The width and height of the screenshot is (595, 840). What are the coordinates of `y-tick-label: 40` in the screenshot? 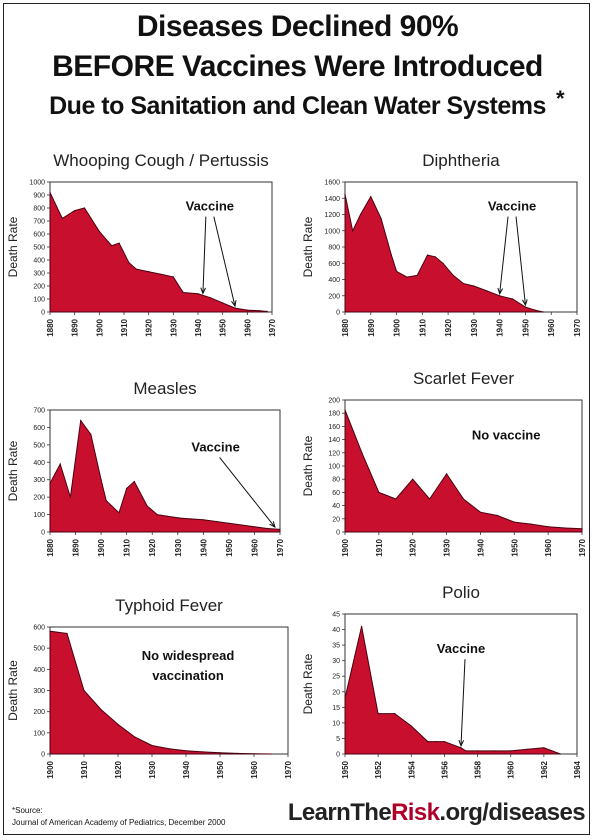 It's located at (336, 630).